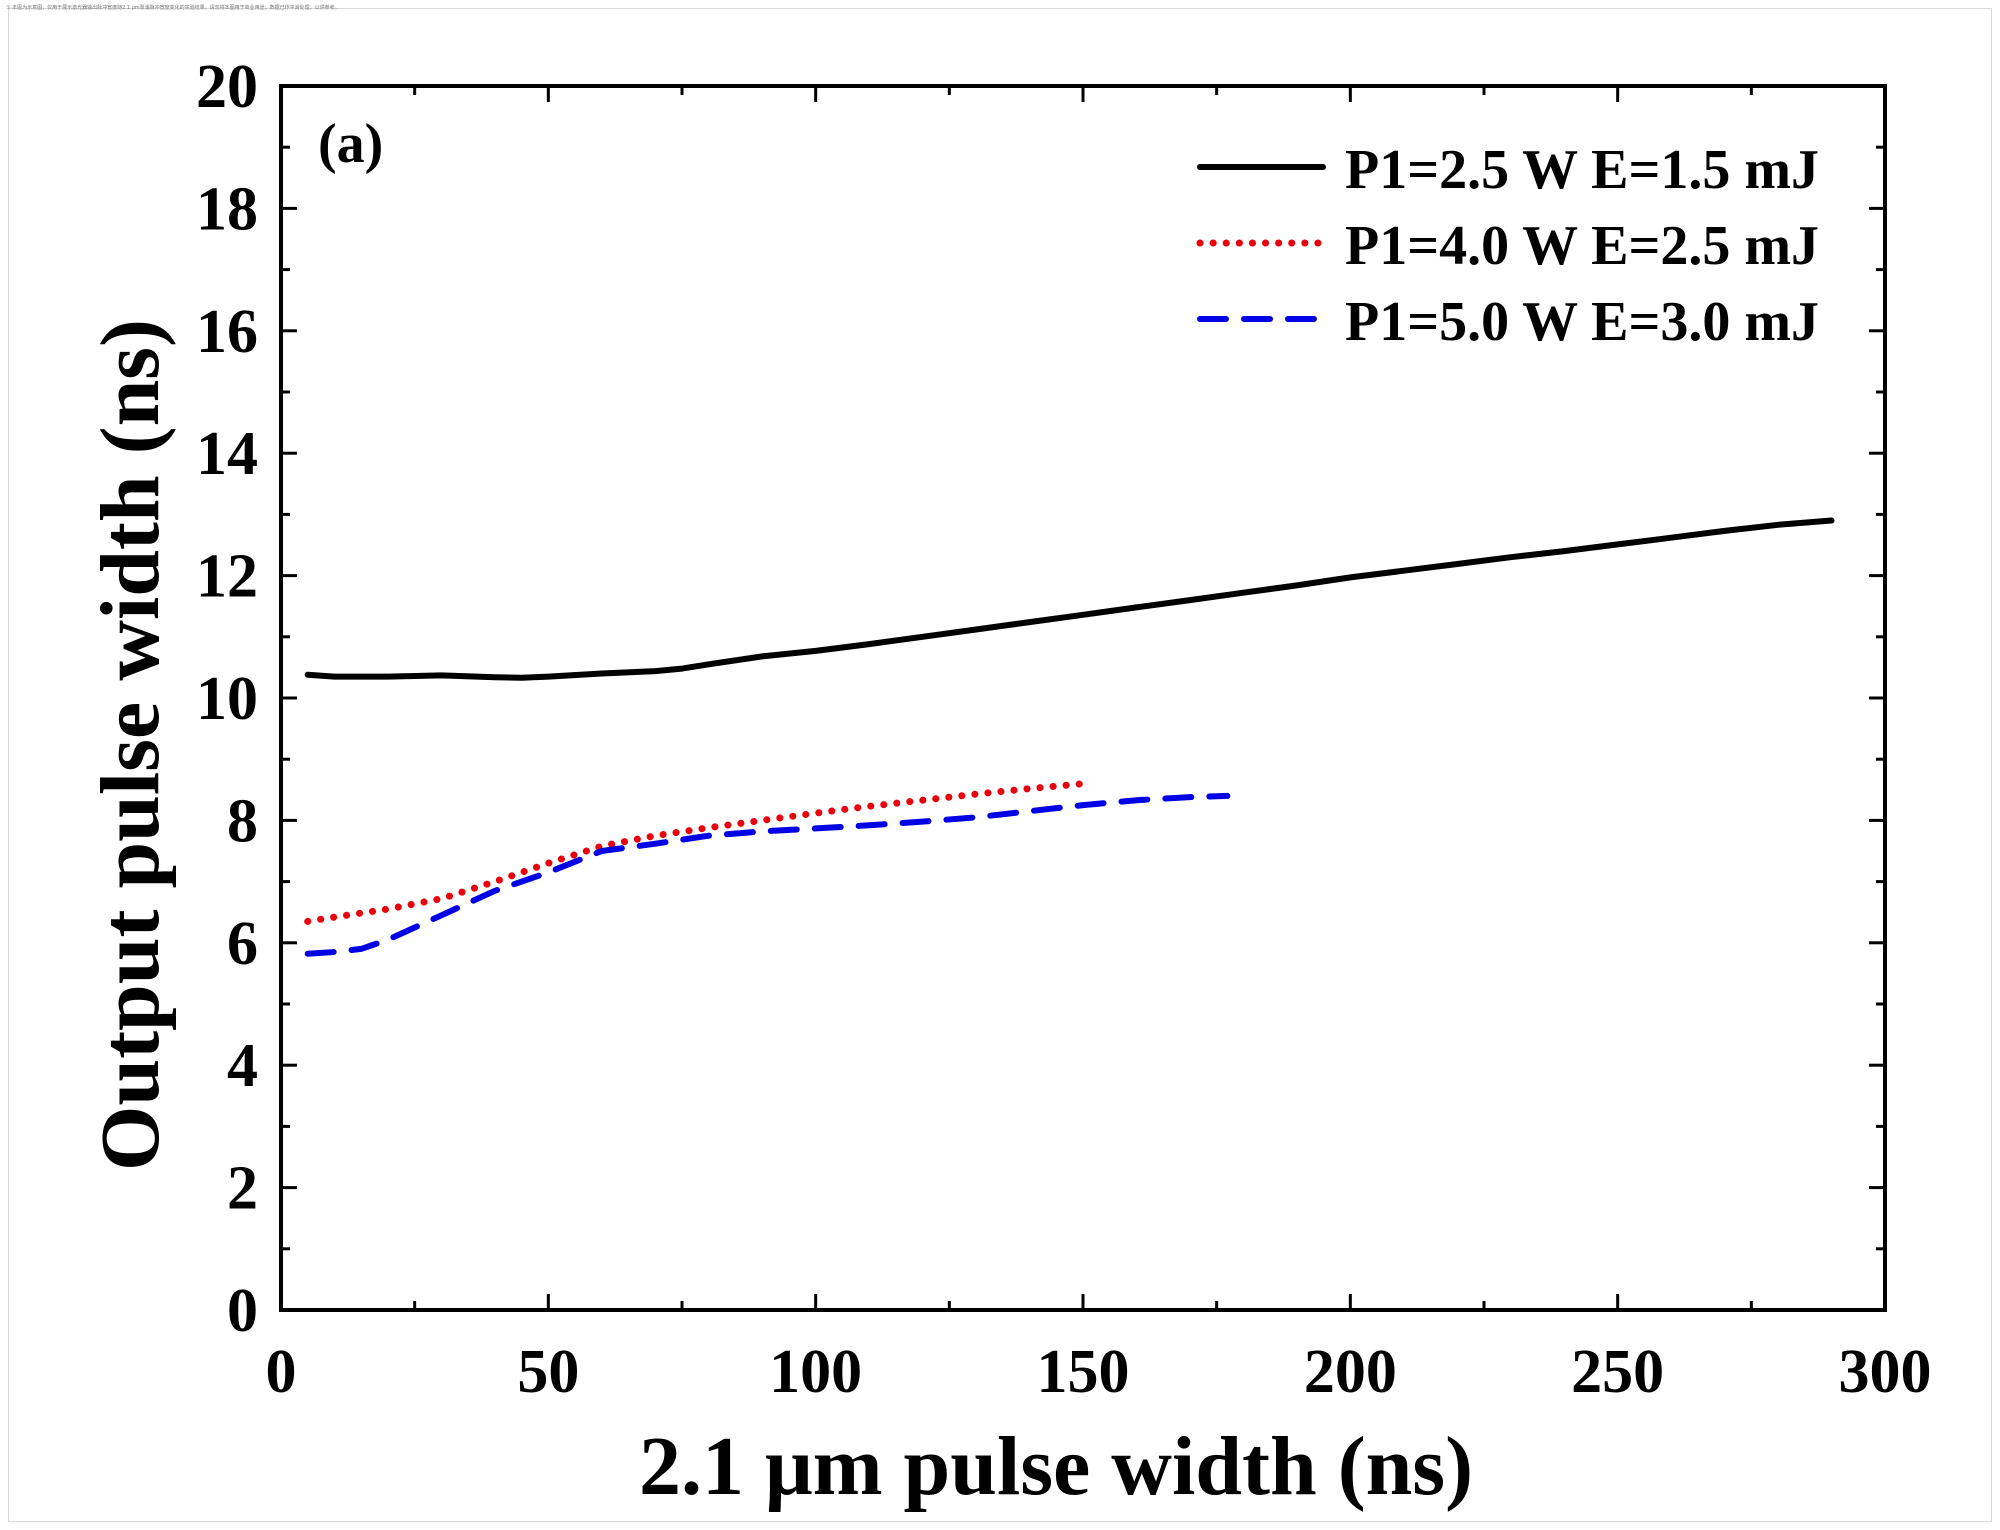 Image resolution: width=2000 pixels, height=1530 pixels. I want to click on legend-label-3: P1=5.0 W E=3.0 mJ, so click(1582, 322).